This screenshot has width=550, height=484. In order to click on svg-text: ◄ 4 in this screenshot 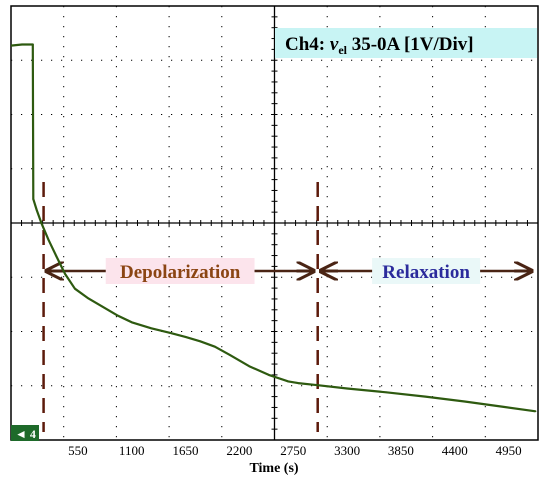, I will do `click(25, 434)`.